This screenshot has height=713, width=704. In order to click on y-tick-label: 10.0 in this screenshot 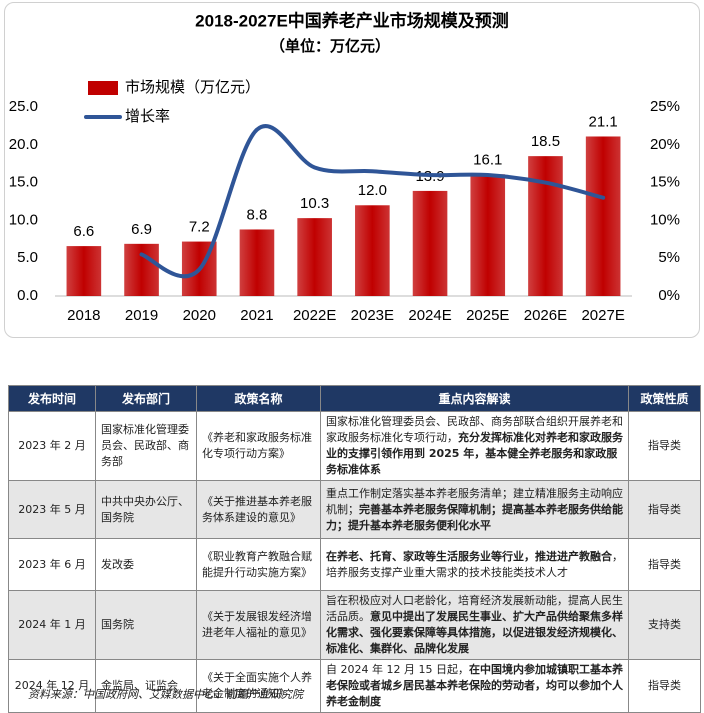, I will do `click(23, 219)`.